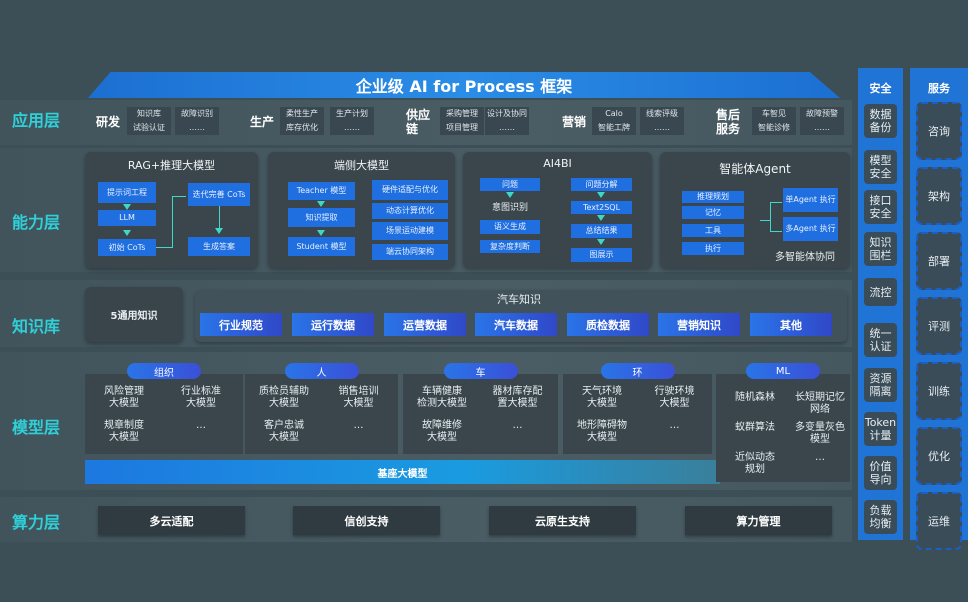 The width and height of the screenshot is (968, 602). What do you see at coordinates (783, 371) in the screenshot?
I see `model-group-pill: ML` at bounding box center [783, 371].